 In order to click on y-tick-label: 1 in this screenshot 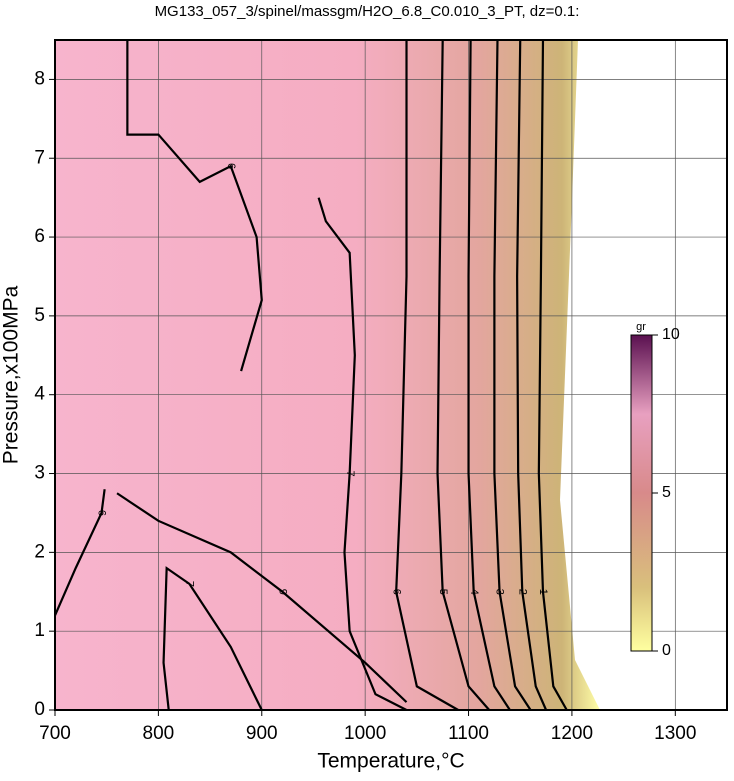, I will do `click(39, 630)`.